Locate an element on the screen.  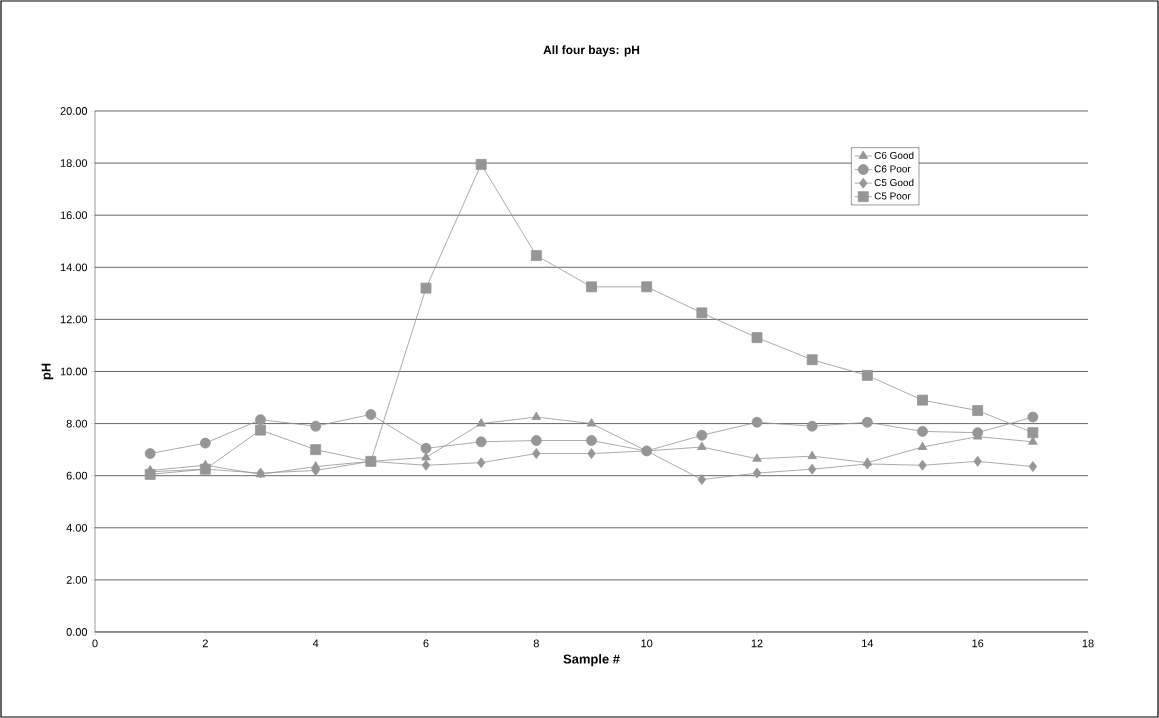
y-tick-label: 18.00 is located at coordinates (74, 163).